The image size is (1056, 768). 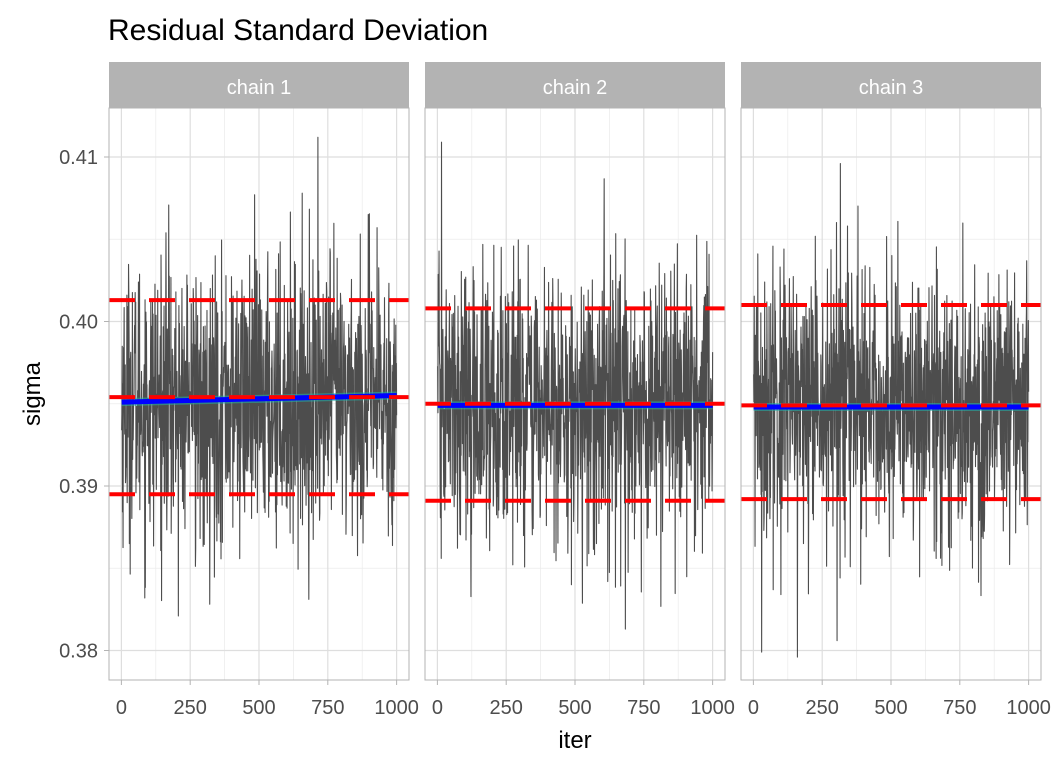 I want to click on chart-title: Residual Standard Deviation, so click(x=298, y=30).